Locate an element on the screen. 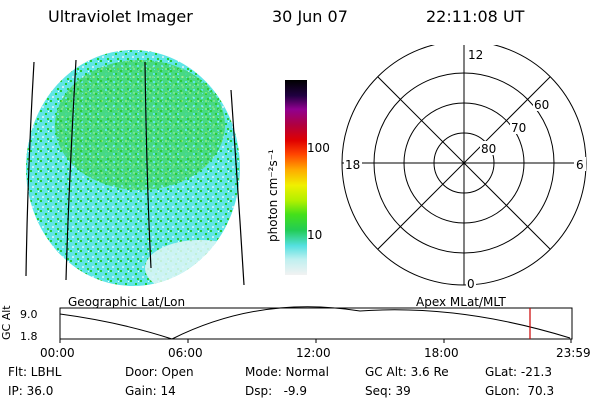 The image size is (600, 400). timeline-xtick-0600: 06:00 is located at coordinates (185, 353).